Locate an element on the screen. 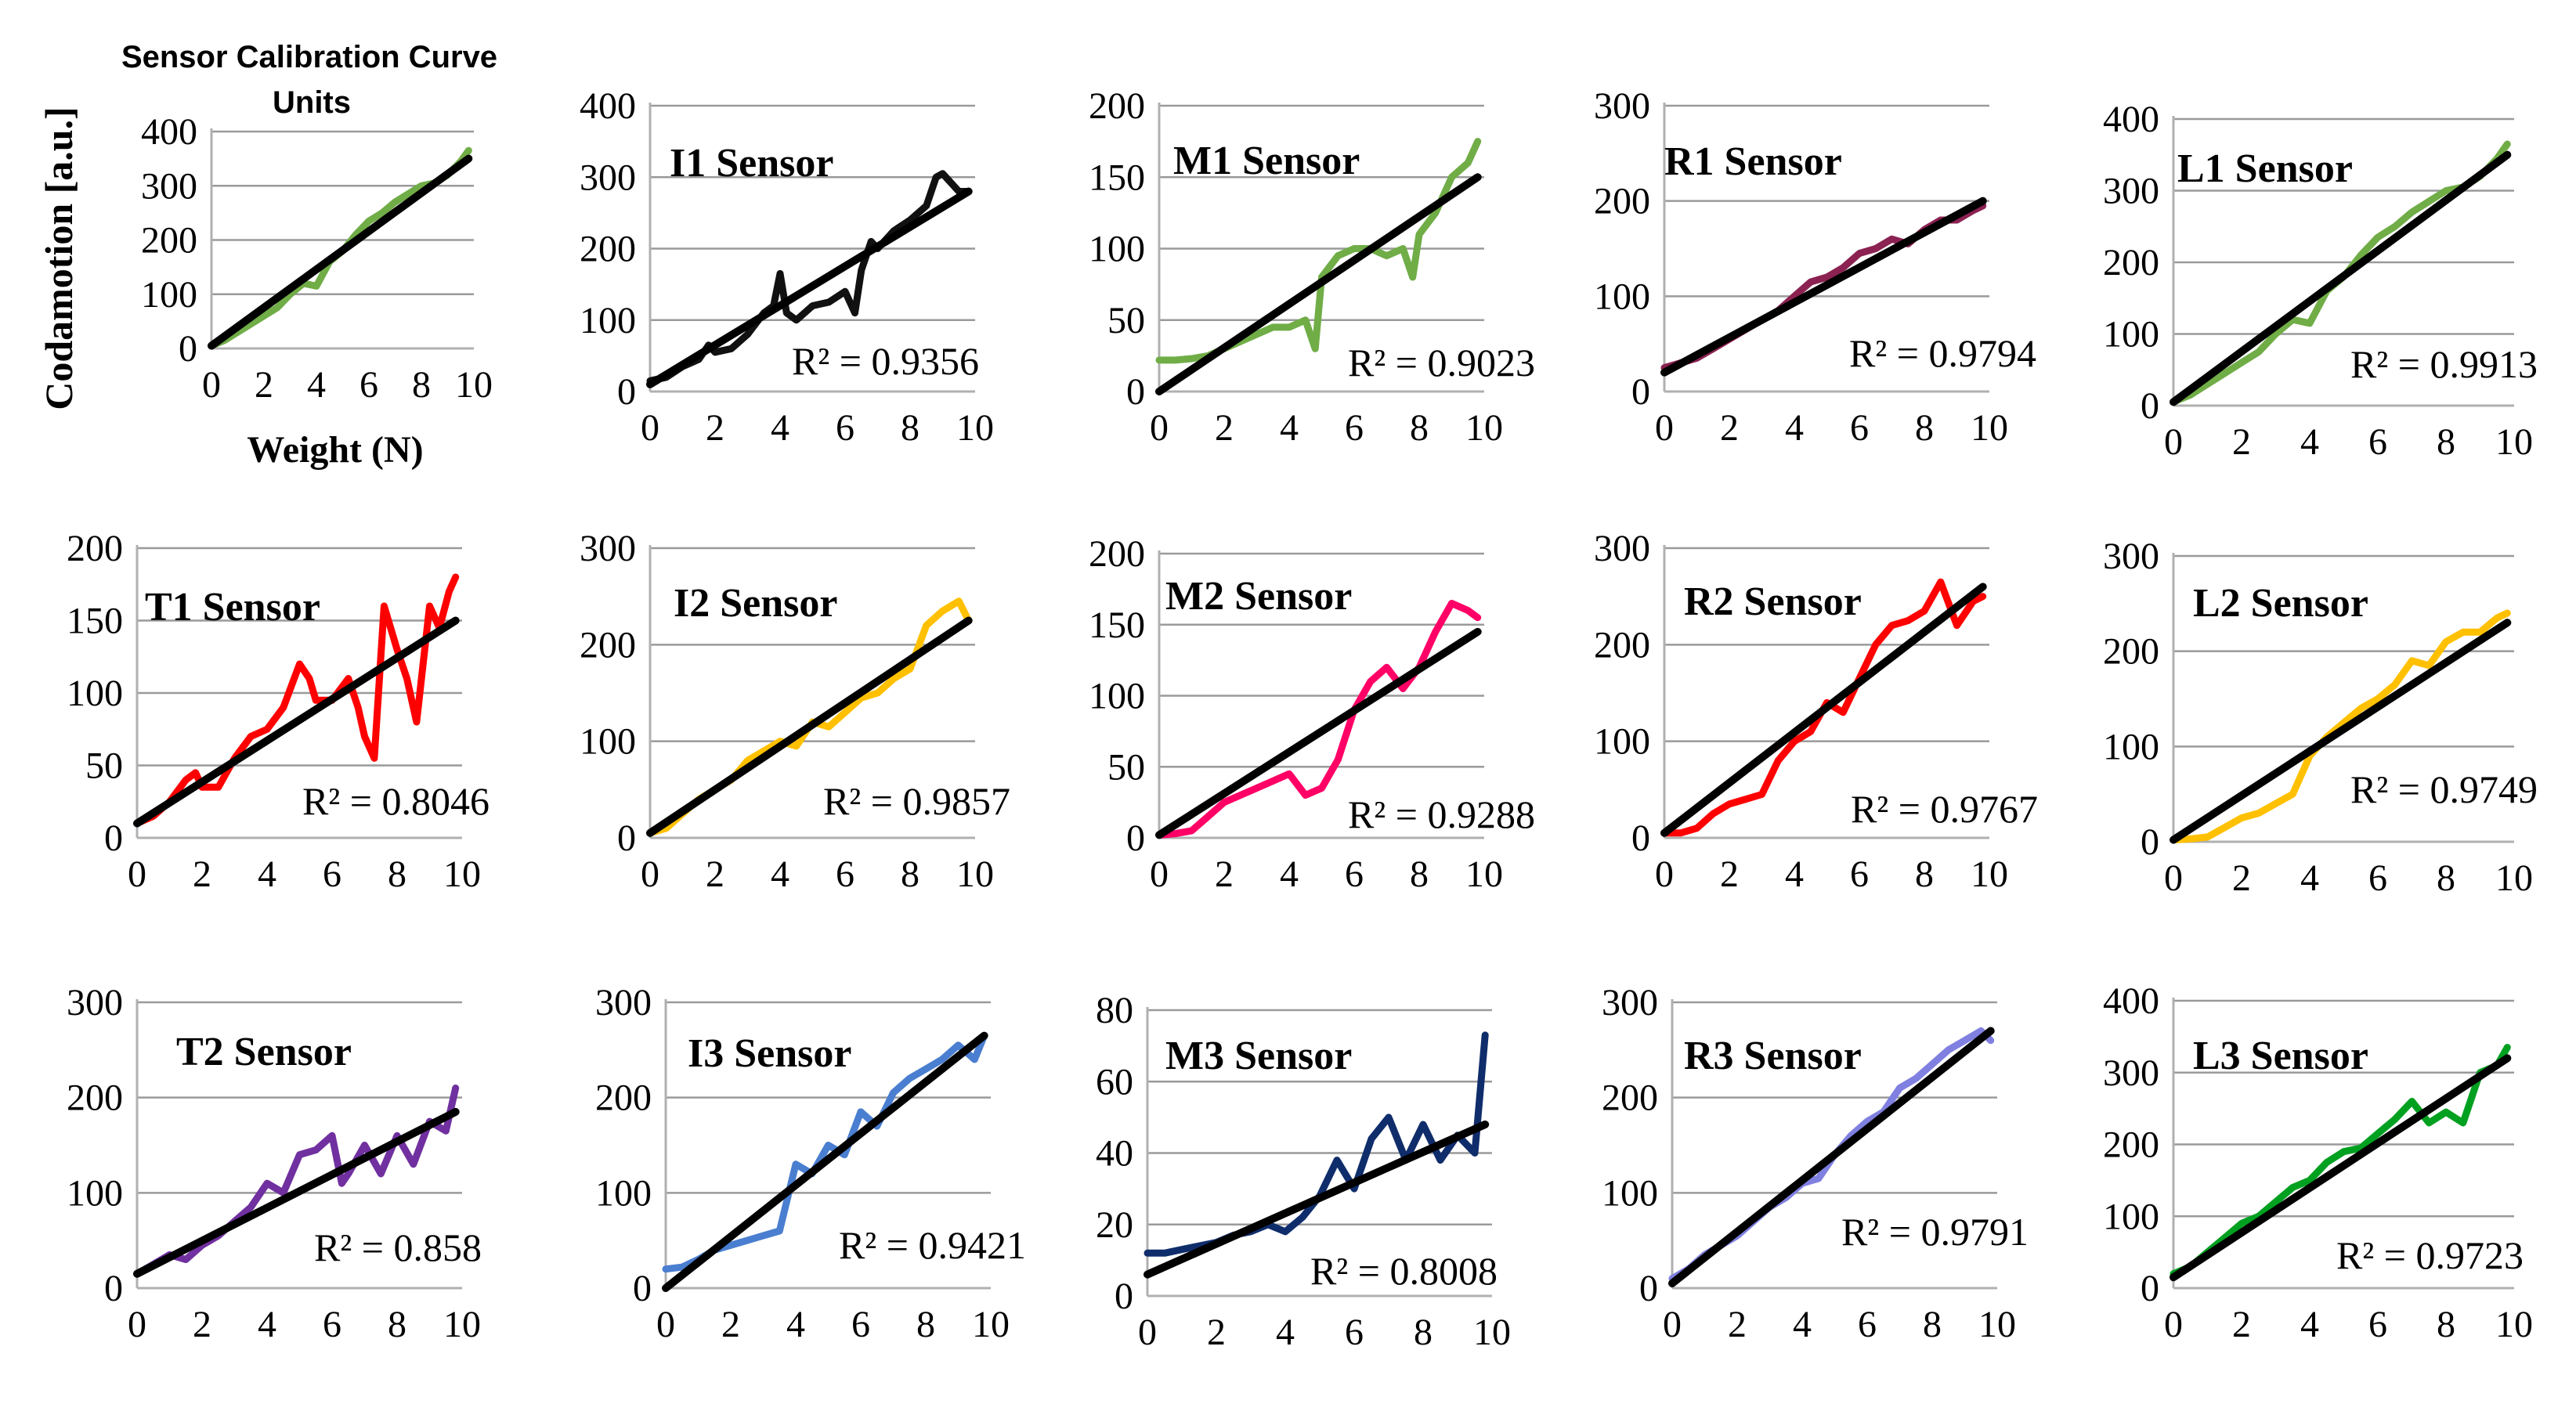  r-squared-label: R² = 0.9857 is located at coordinates (916, 801).